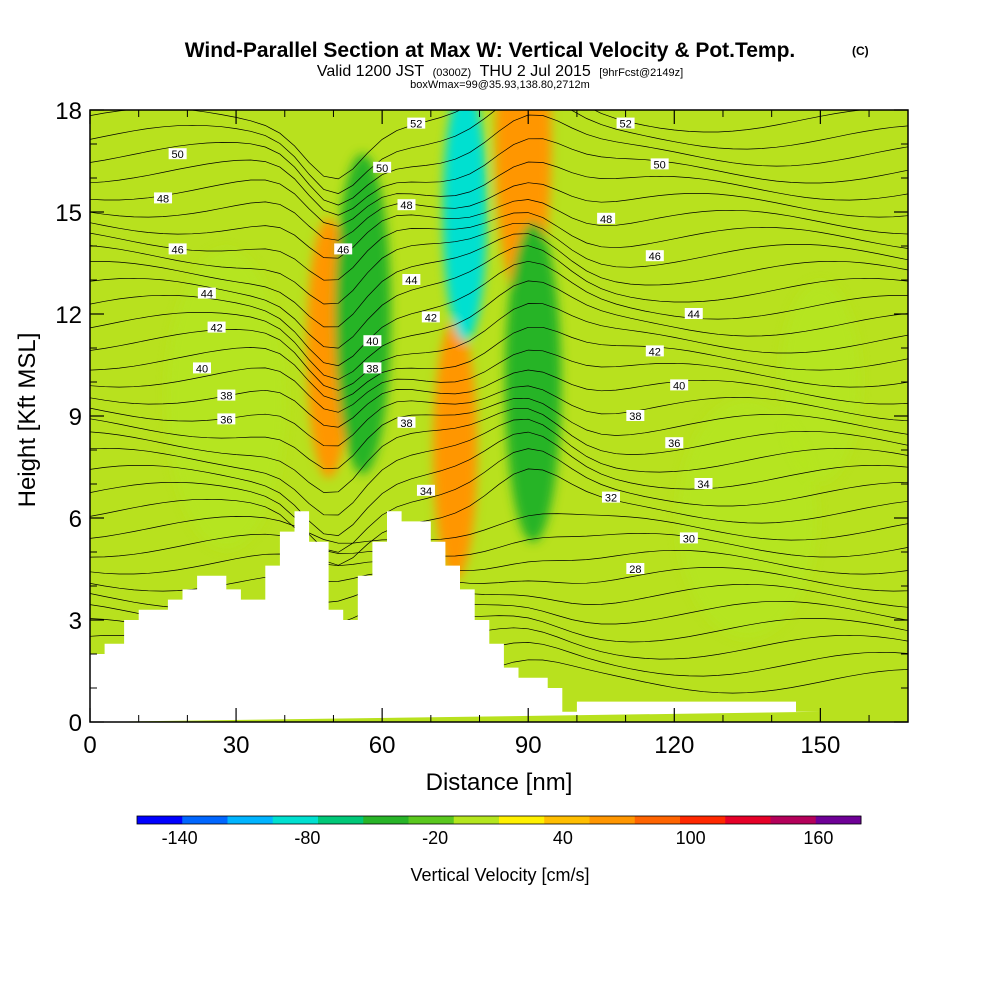 This screenshot has height=1000, width=1000. What do you see at coordinates (75, 417) in the screenshot?
I see `y-tick-label: 9` at bounding box center [75, 417].